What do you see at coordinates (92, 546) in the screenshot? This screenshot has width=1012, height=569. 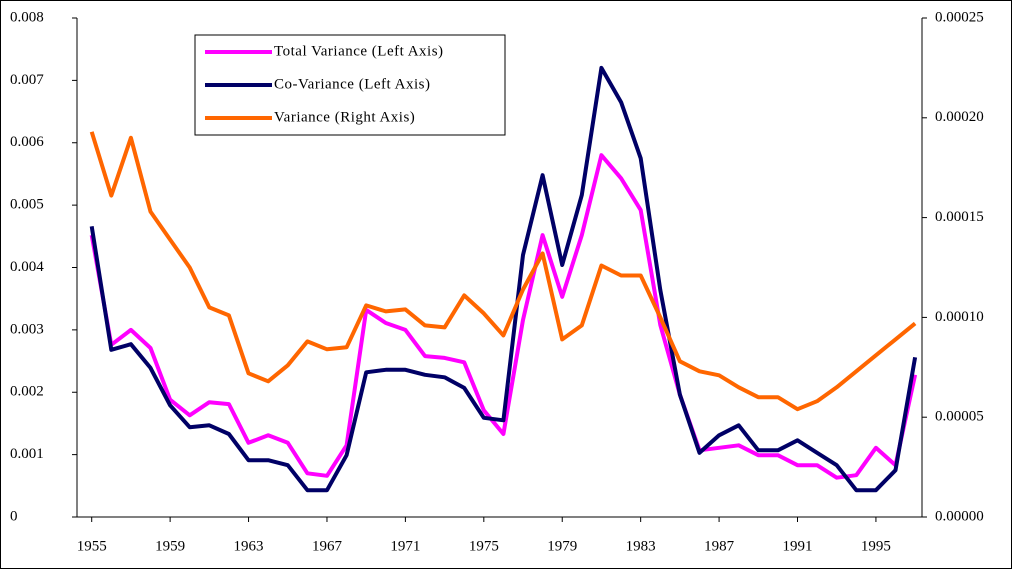 I see `x-tick-label: 1955` at bounding box center [92, 546].